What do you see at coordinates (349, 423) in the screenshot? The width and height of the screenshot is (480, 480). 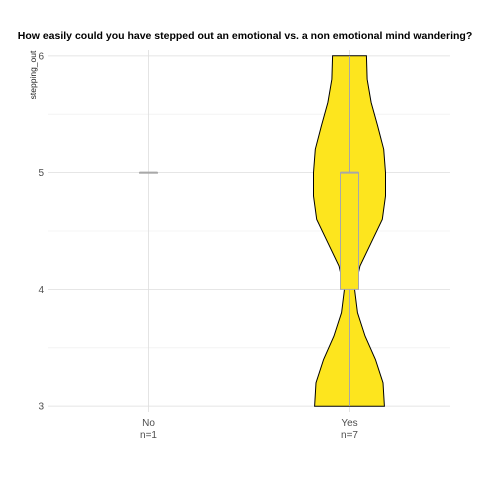 I see `x-tick-label: Yes` at bounding box center [349, 423].